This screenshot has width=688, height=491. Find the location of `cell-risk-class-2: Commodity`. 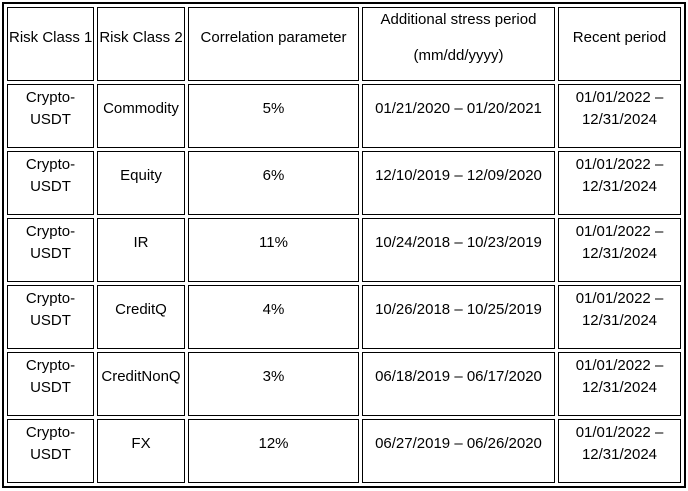

cell-risk-class-2: Commodity is located at coordinates (141, 116).